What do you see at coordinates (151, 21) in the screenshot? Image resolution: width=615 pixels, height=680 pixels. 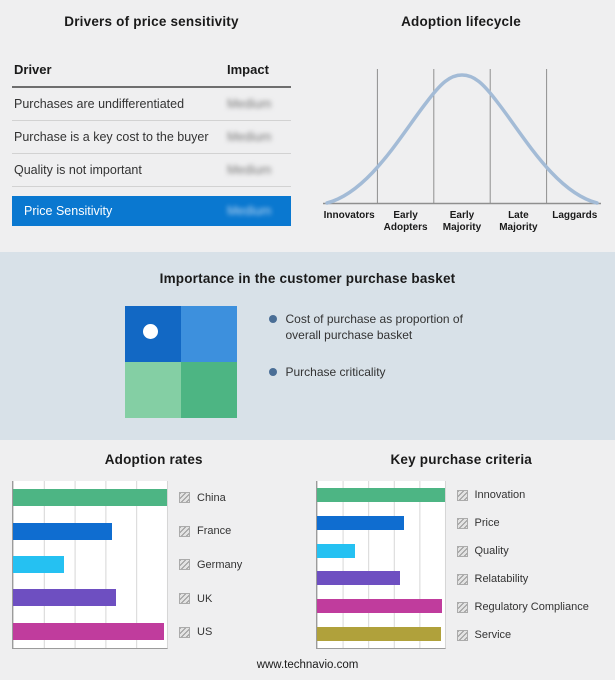 I see `drivers-title: Drivers of price sensitivity` at bounding box center [151, 21].